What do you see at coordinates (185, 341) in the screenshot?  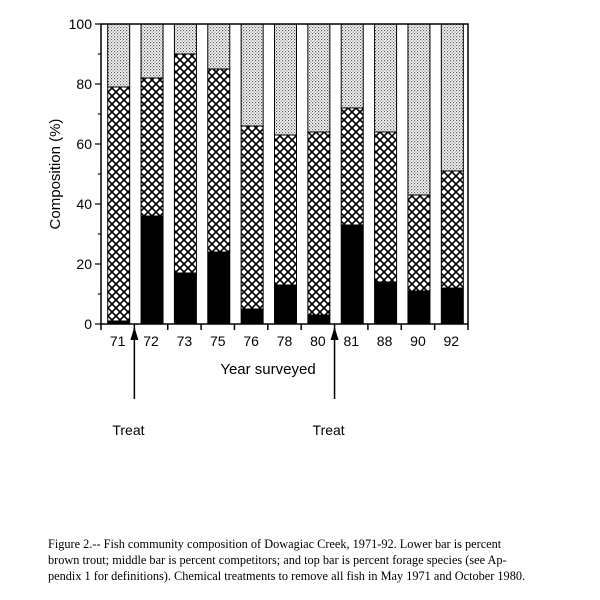 I see `x-tick-label: 73` at bounding box center [185, 341].